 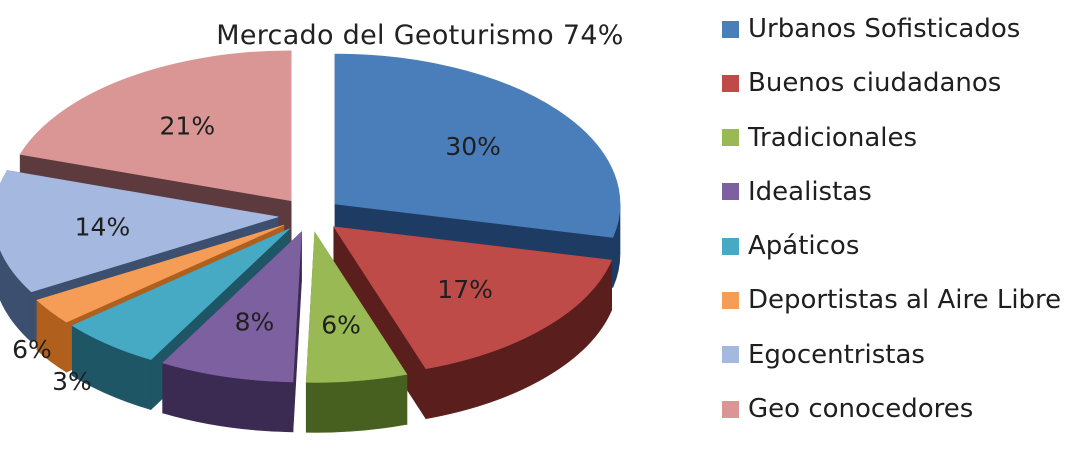 I want to click on legend-item: Deportistas al Aire Libre, so click(x=899, y=300).